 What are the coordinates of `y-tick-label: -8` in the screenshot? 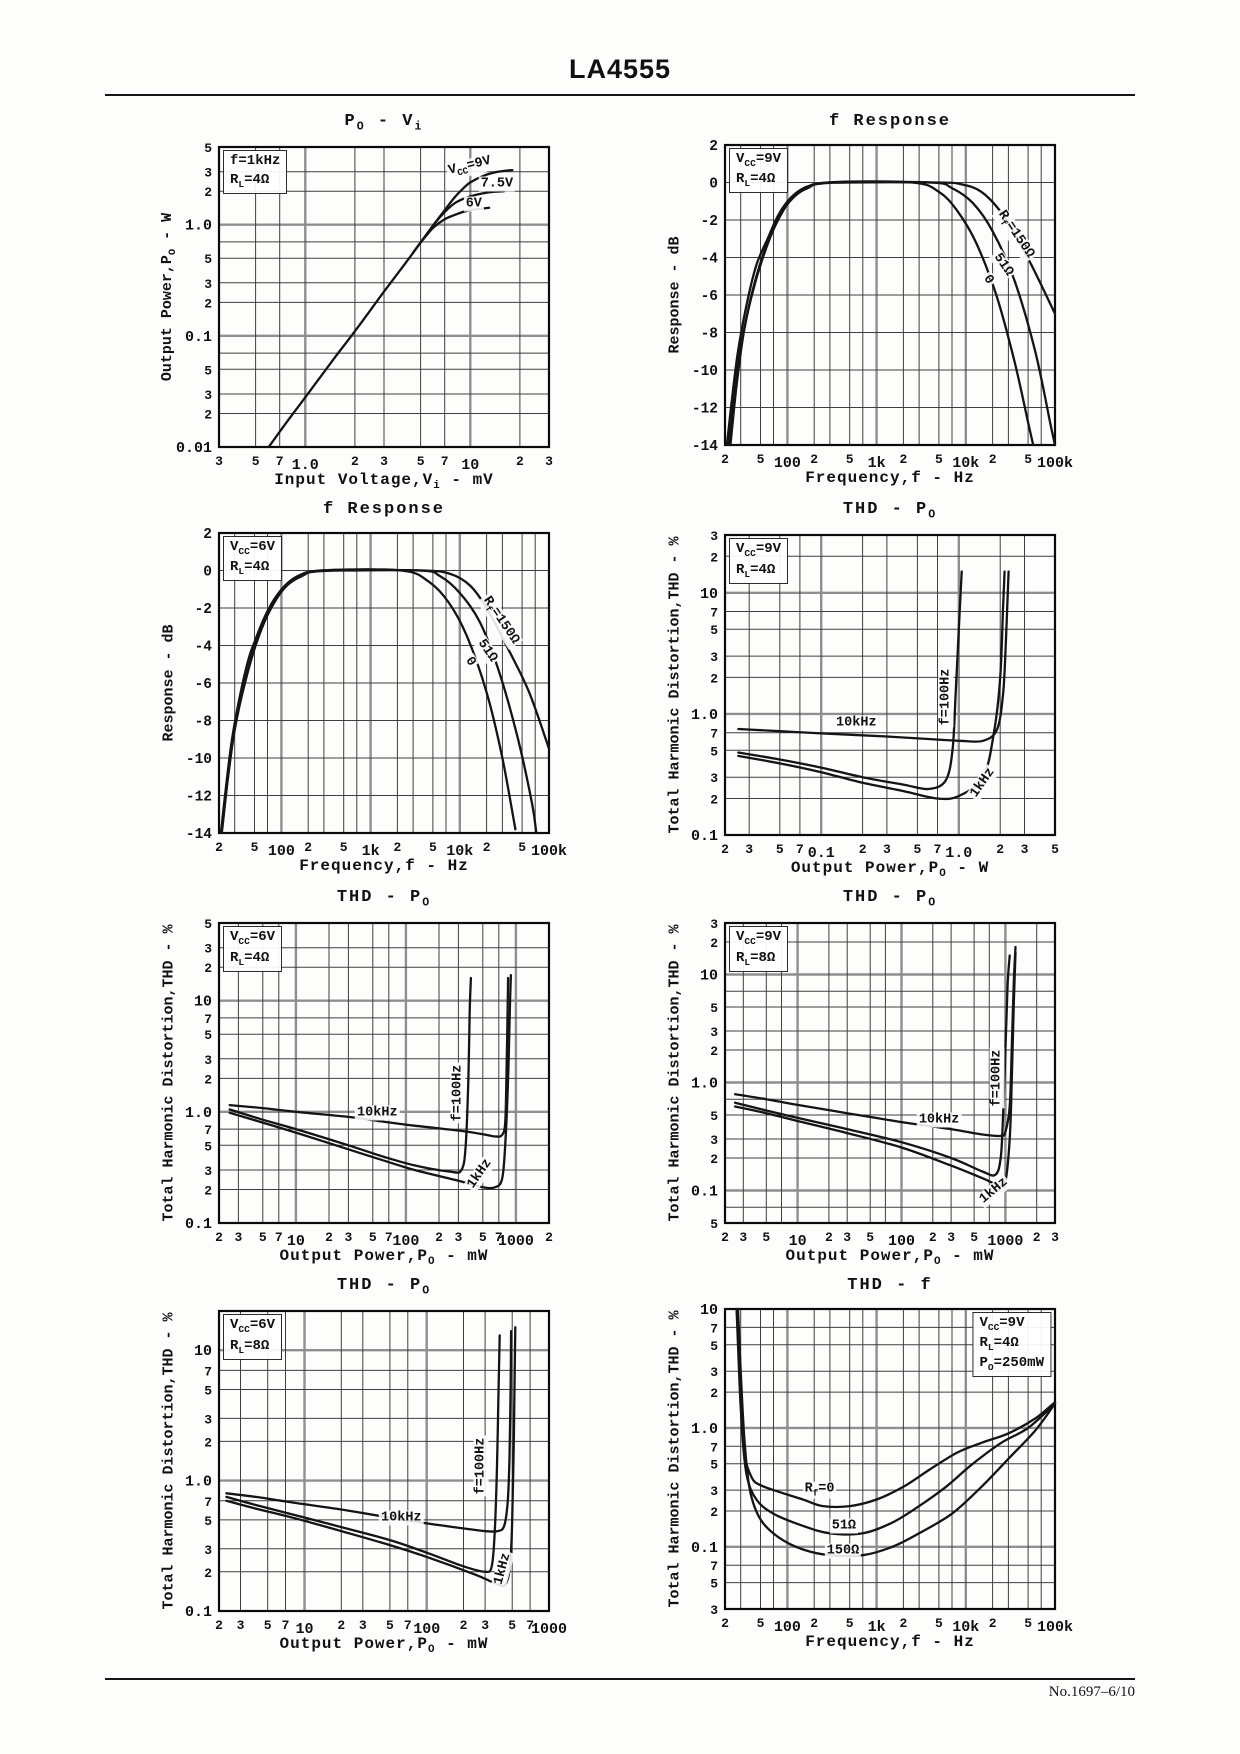 It's located at (709, 335).